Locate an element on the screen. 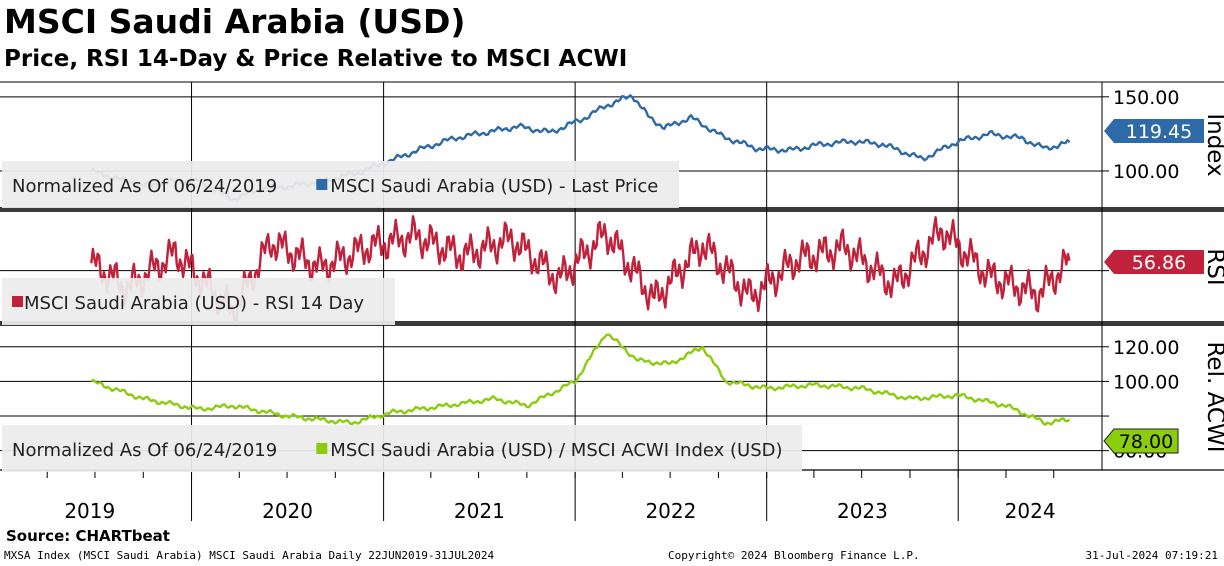 The image size is (1224, 566). legend-swatch-rsi is located at coordinates (17, 301).